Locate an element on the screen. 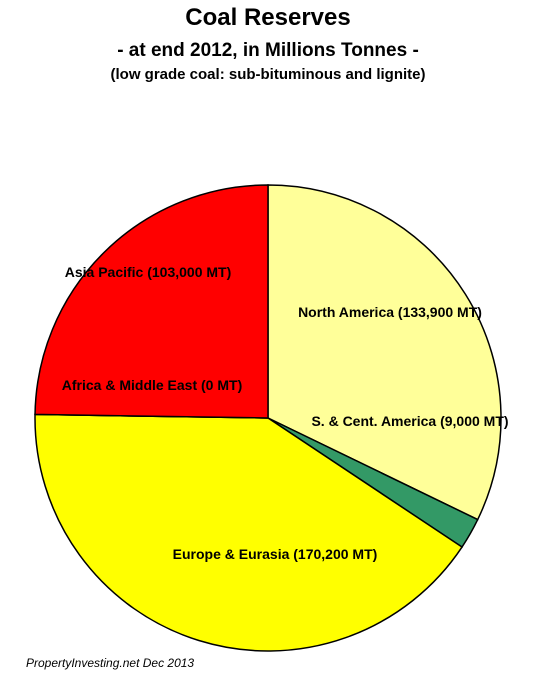 The height and width of the screenshot is (680, 536). data-label: Africa & Middle East (0 MT) is located at coordinates (152, 385).